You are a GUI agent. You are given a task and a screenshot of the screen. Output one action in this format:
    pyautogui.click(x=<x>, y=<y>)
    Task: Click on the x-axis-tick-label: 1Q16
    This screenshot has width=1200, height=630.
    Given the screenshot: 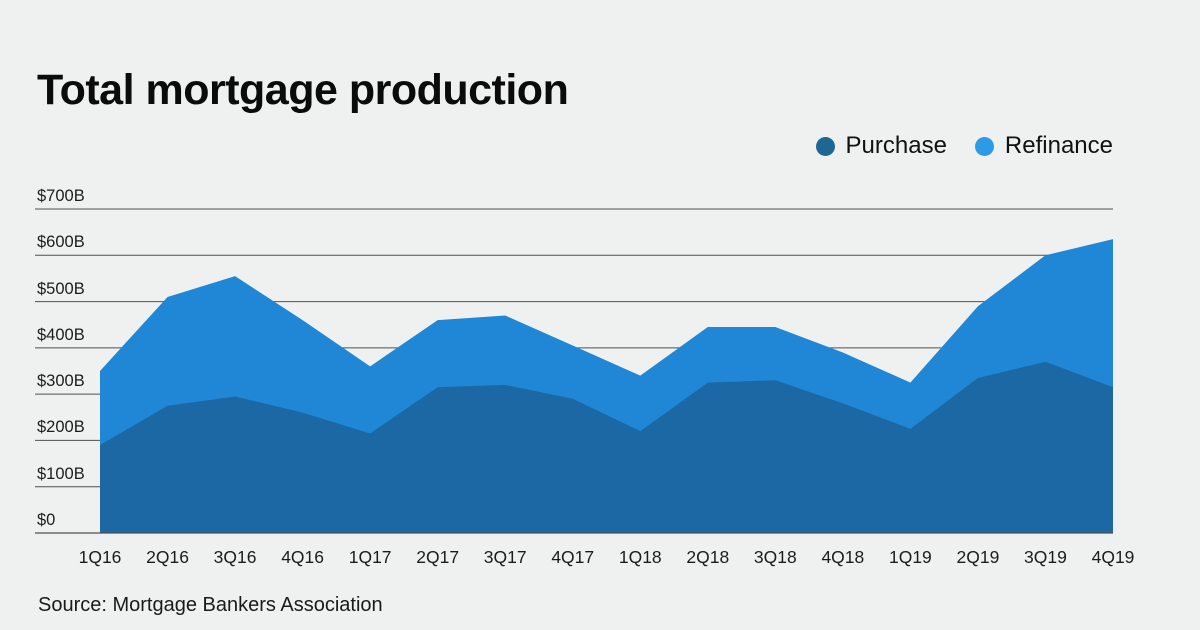 What is the action you would take?
    pyautogui.click(x=100, y=557)
    